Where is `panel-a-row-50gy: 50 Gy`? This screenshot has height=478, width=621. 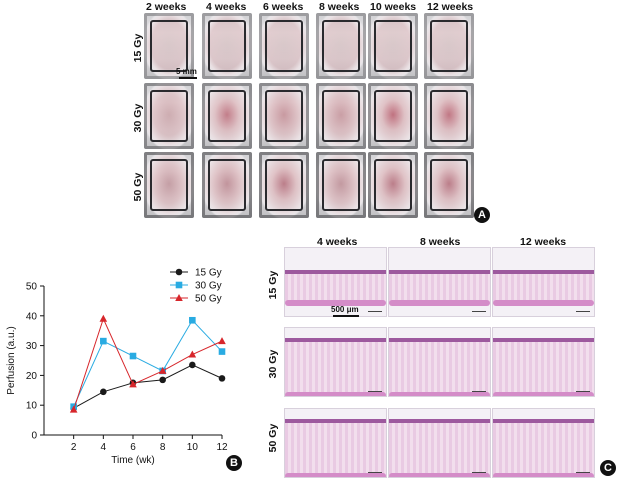
panel-a-row-50gy: 50 Gy is located at coordinates (138, 187).